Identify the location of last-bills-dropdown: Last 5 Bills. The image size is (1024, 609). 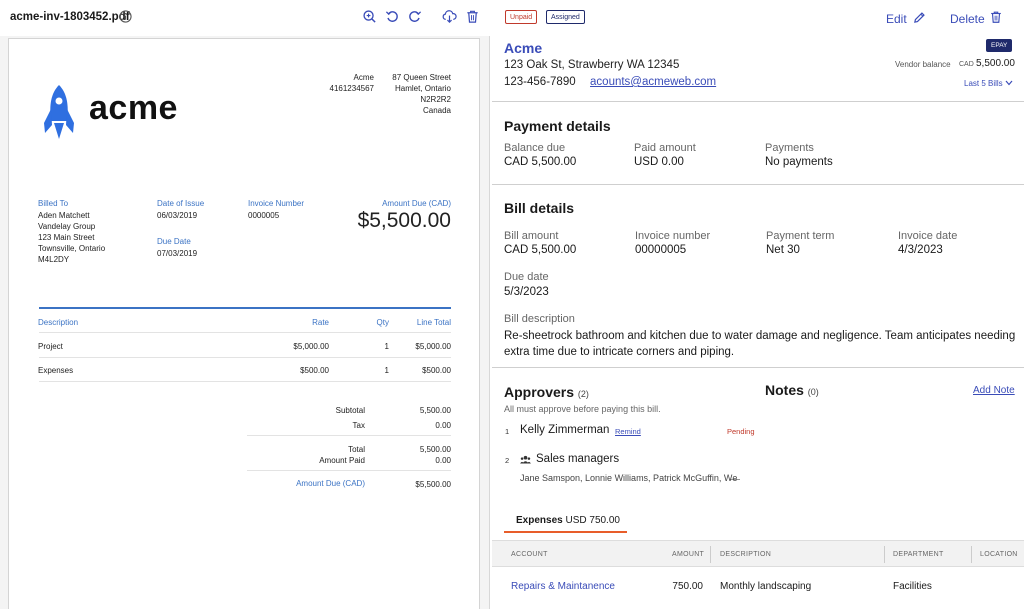
(988, 83).